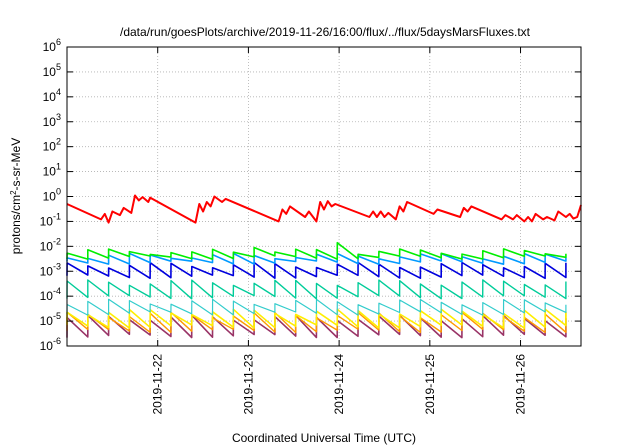 This screenshot has height=448, width=640. Describe the element at coordinates (324, 438) in the screenshot. I see `x-axis-label: Coordinated Universal Time (UTC)` at that location.